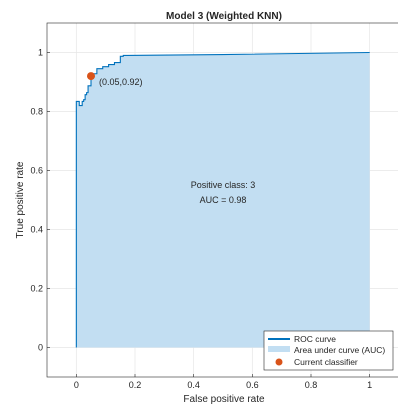 This screenshot has height=408, width=398. I want to click on legend-roc-label: ROC curve, so click(315, 339).